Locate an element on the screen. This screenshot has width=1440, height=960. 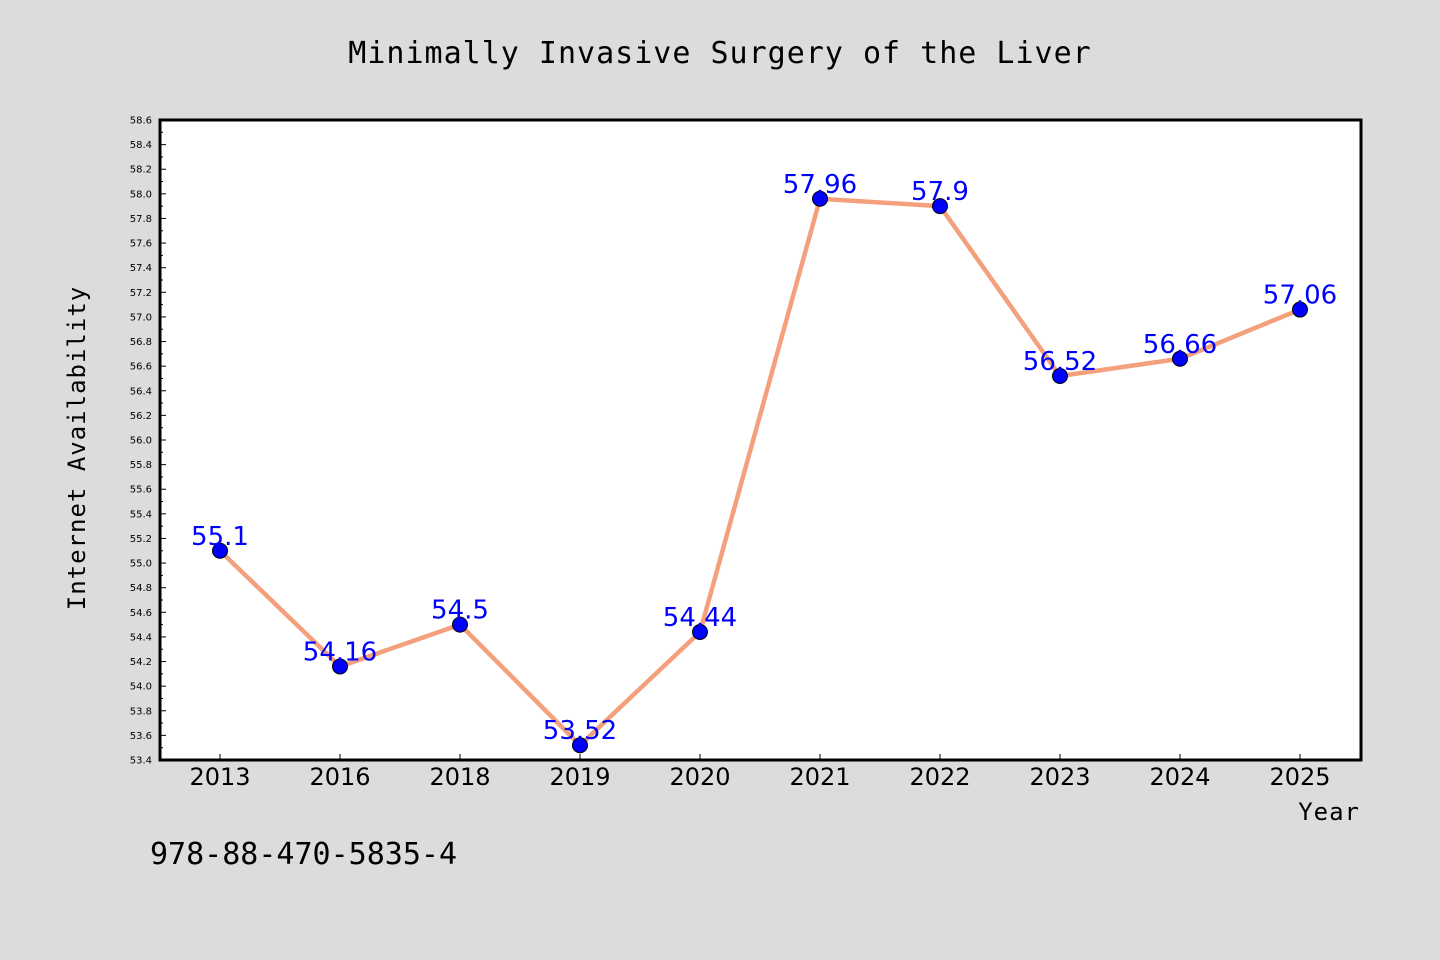
y-tick-label: 54.2 is located at coordinates (141, 662).